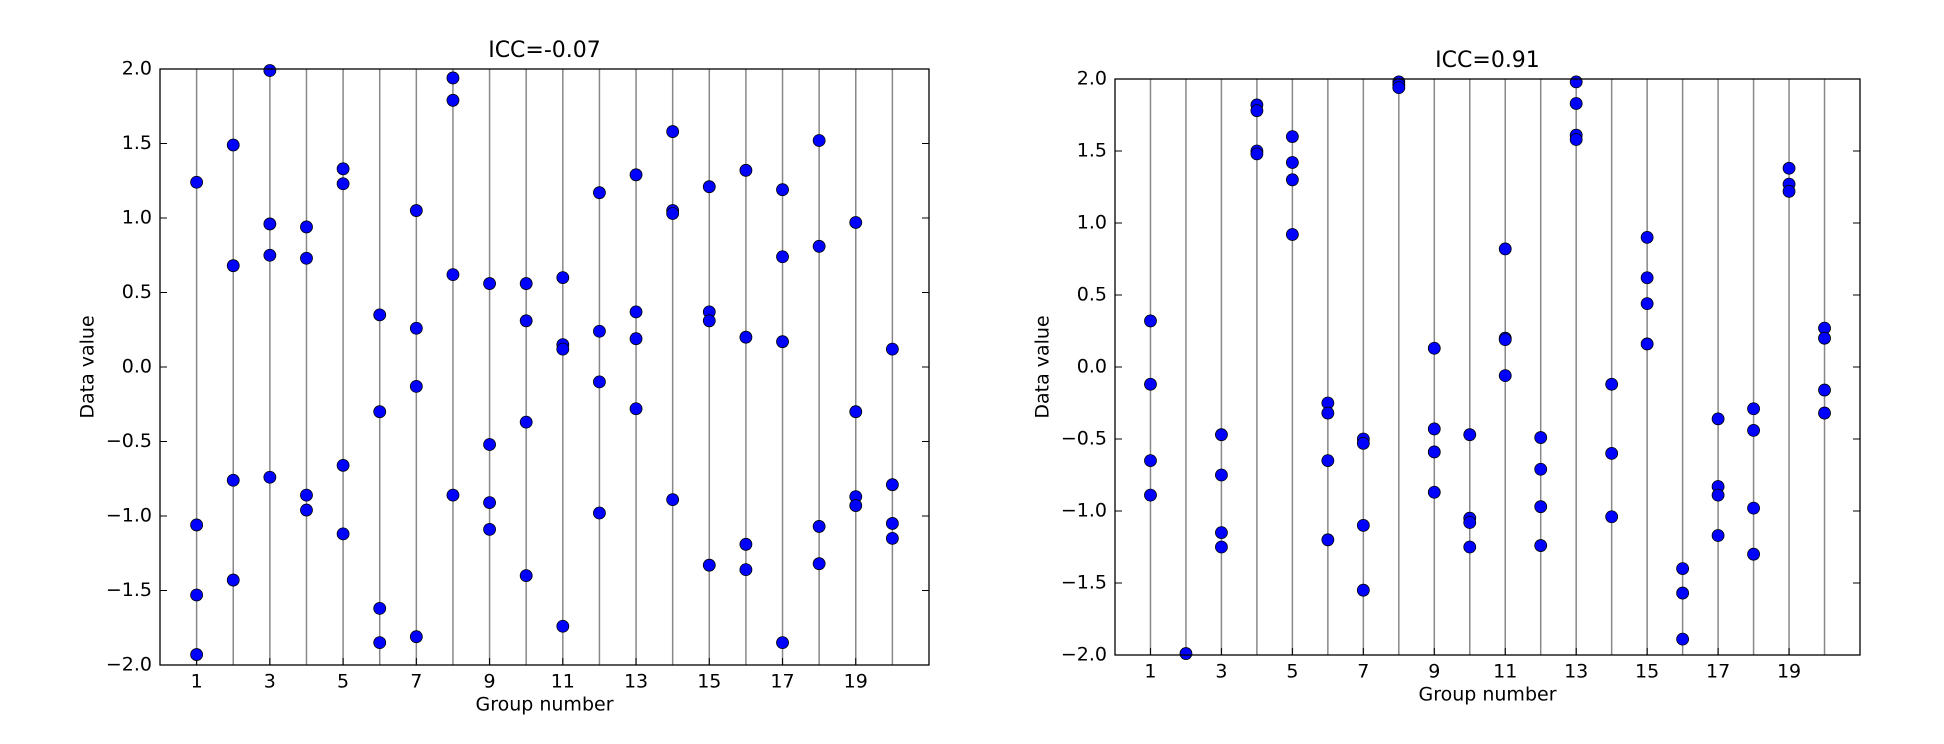  Describe the element at coordinates (1043, 366) in the screenshot. I see `y-axis-label: Data value` at that location.